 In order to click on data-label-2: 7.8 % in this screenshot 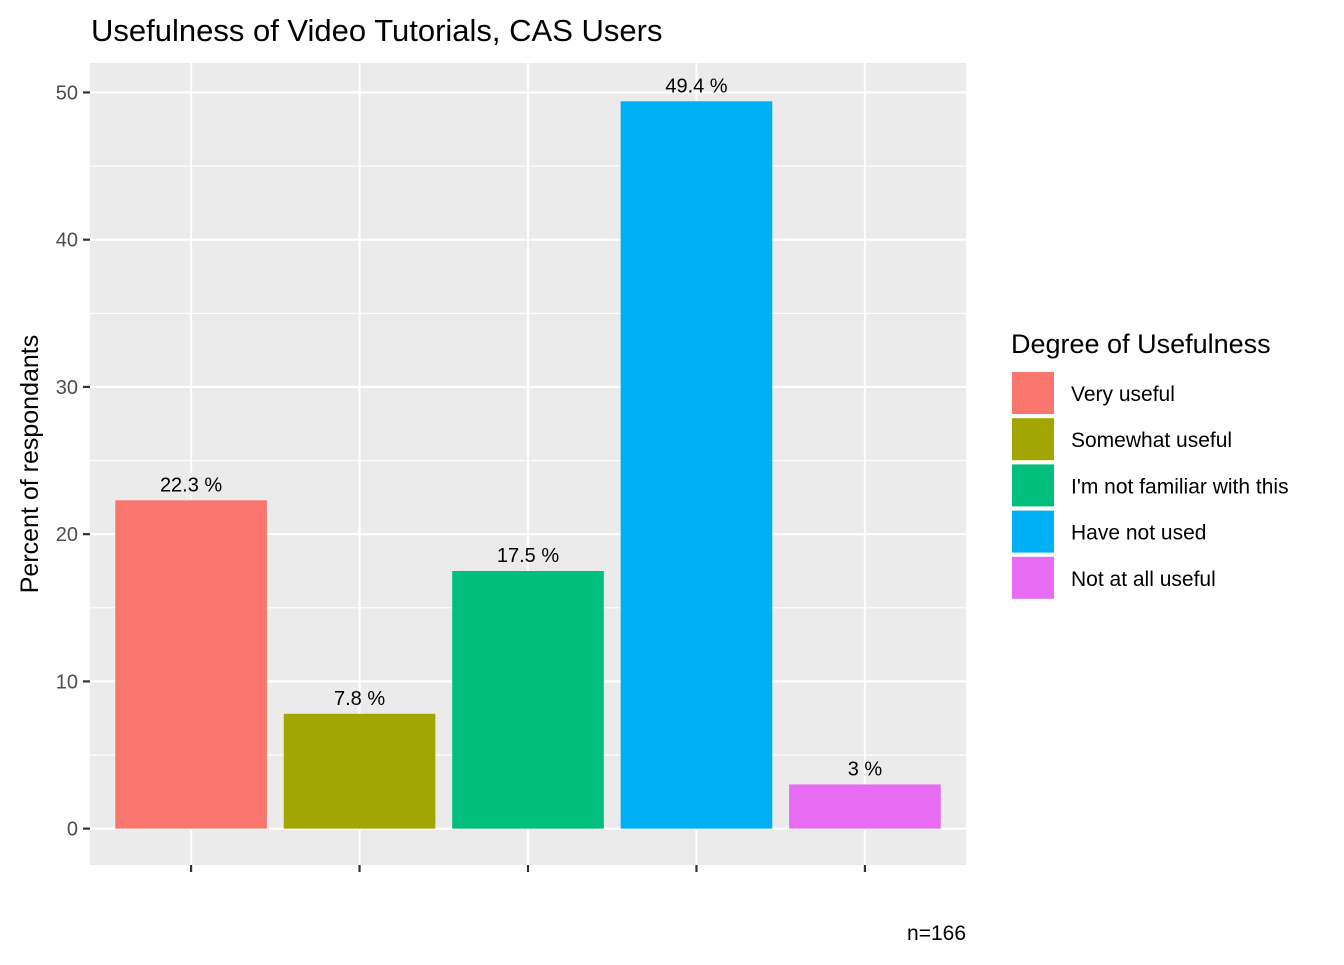, I will do `click(359, 699)`.